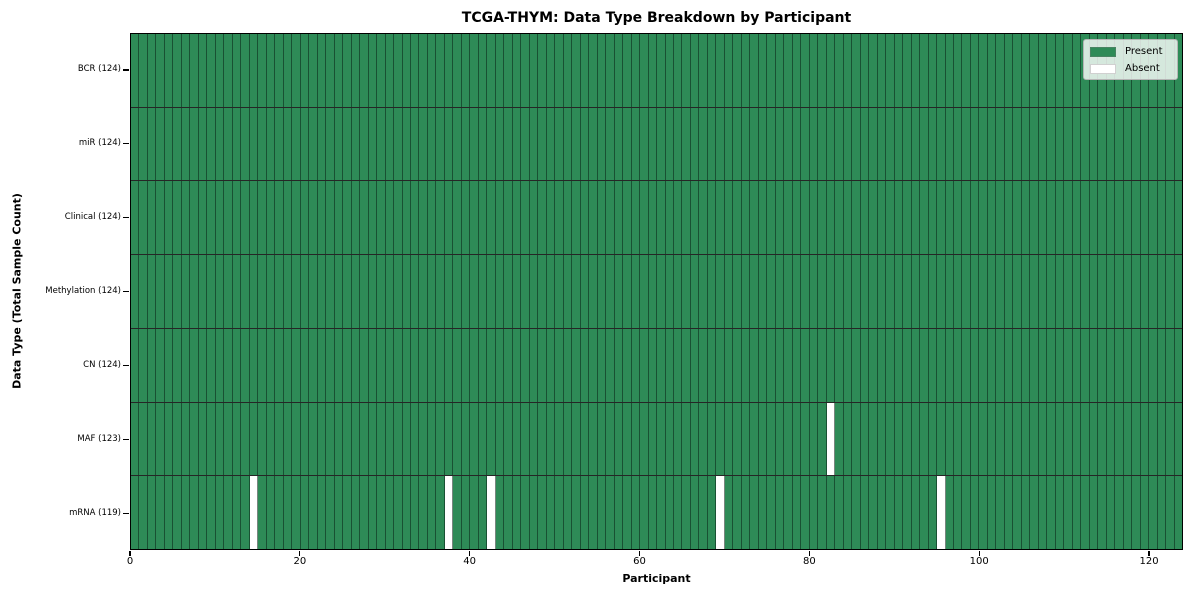  Describe the element at coordinates (470, 561) in the screenshot. I see `x-tick-label: 40` at that location.